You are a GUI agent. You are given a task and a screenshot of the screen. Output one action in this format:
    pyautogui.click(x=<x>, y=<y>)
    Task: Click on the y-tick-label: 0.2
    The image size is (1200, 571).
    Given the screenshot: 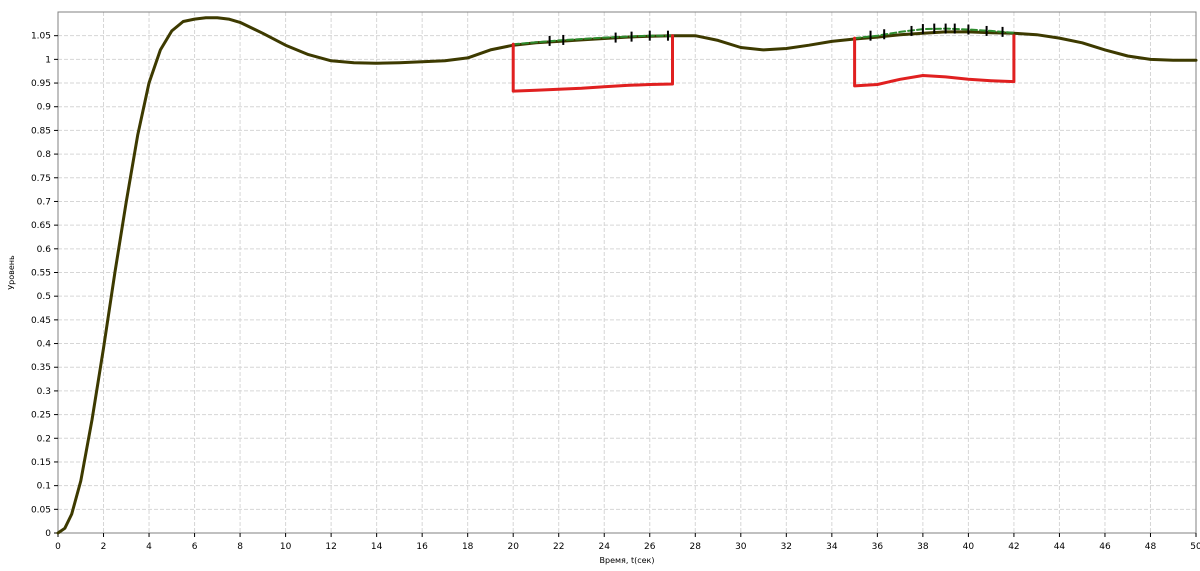 What is the action you would take?
    pyautogui.click(x=44, y=439)
    